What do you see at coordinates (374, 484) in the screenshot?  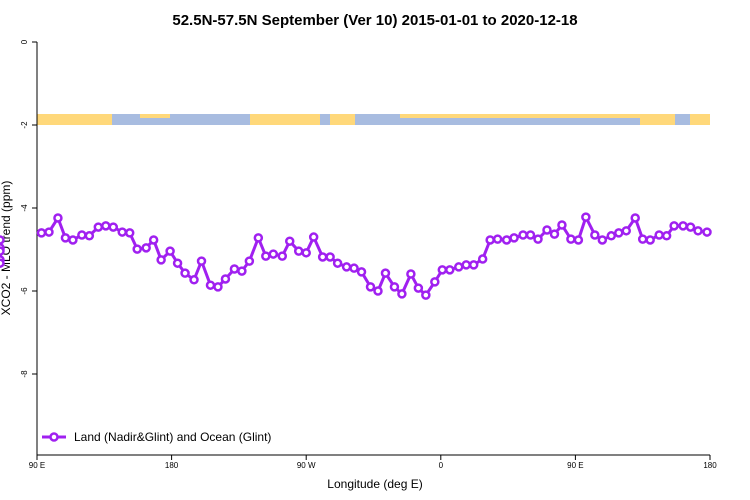 I see `x-axis-label: Longitude (deg E)` at bounding box center [374, 484].